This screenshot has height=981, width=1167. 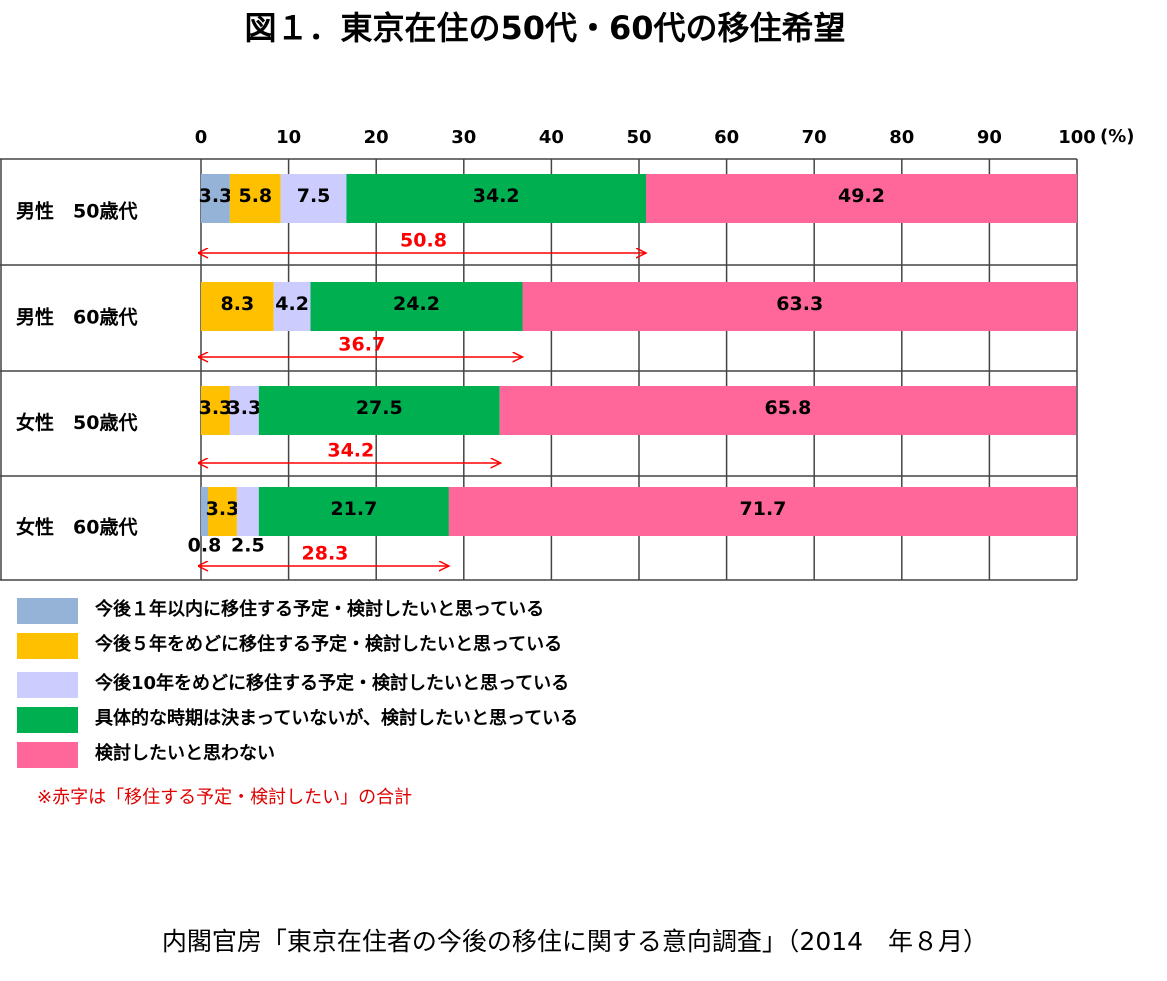 What do you see at coordinates (544, 28) in the screenshot?
I see `chart-title: 図１．東京在住の50代・60代の移住希望` at bounding box center [544, 28].